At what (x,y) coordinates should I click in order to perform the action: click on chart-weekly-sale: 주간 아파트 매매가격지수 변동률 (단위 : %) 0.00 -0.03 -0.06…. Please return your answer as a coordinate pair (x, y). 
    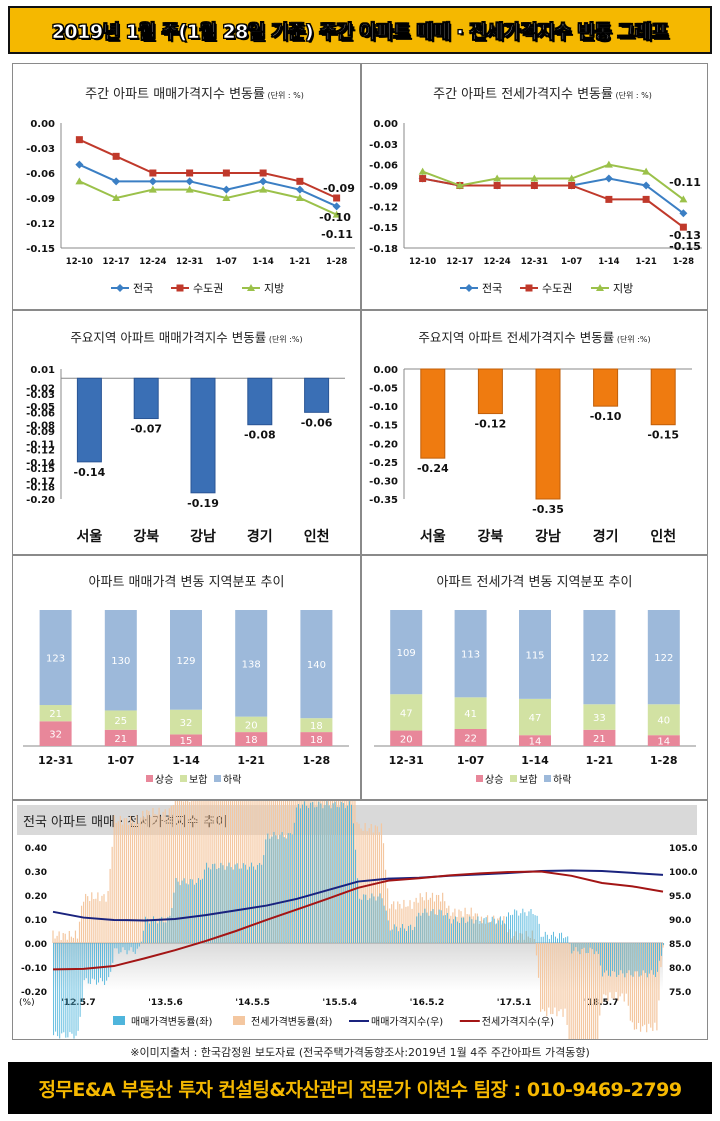
    Looking at the image, I should click on (190, 191).